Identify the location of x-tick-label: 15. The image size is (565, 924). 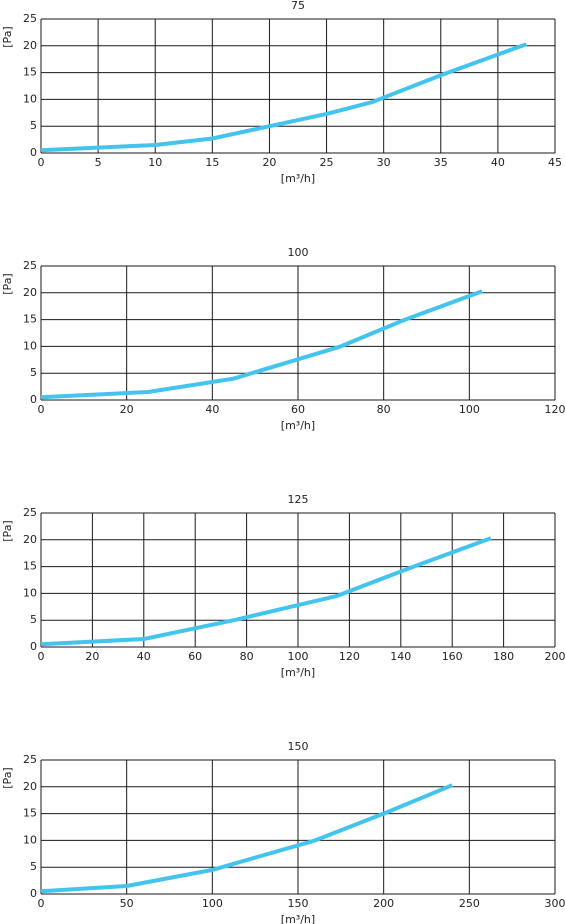
(212, 162).